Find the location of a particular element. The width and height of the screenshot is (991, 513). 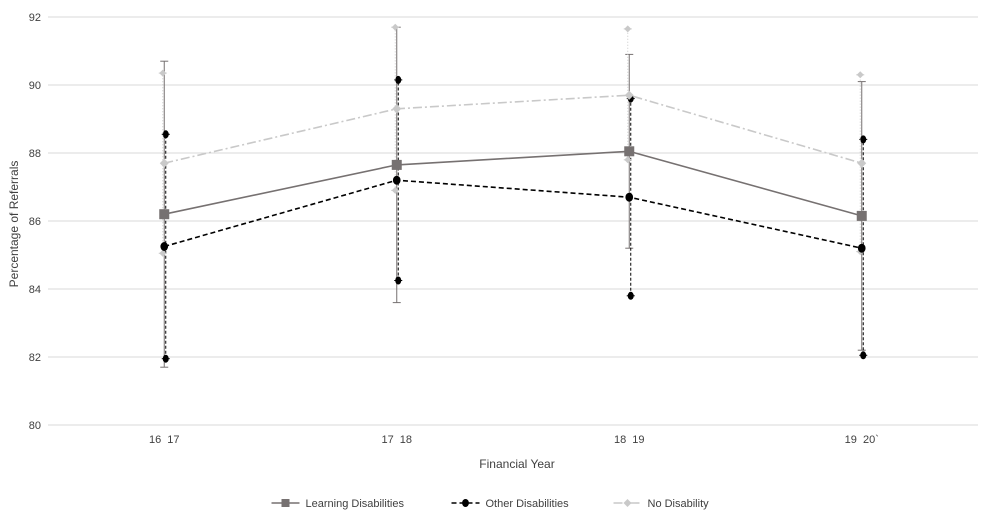

y-axis-title: Percentage of Referrals is located at coordinates (14, 224).